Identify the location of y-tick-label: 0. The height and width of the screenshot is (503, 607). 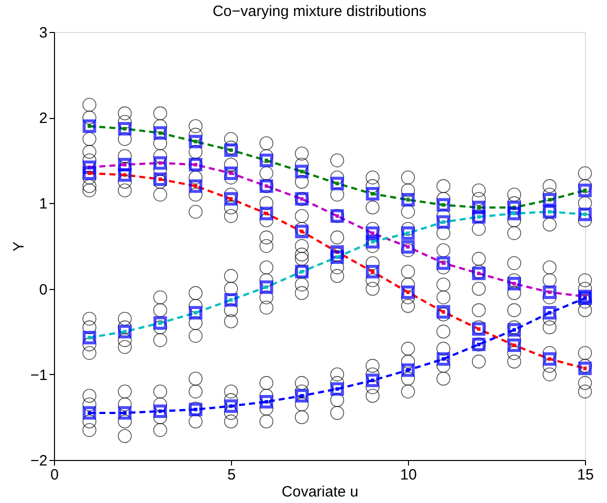
(43, 289).